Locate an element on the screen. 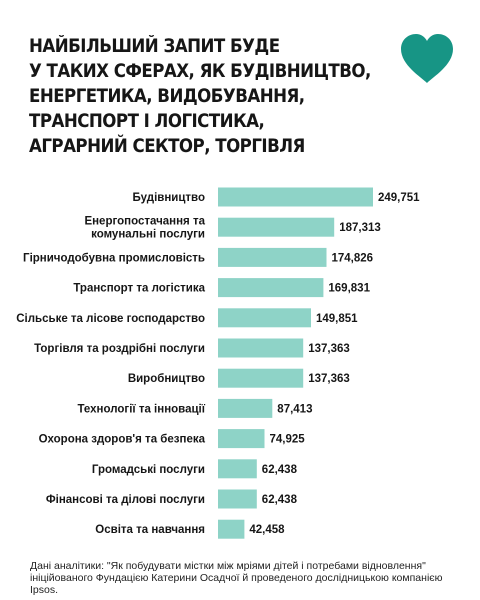  title-line: НАЙБІЛЬШИЙ ЗАПИТ БУДЕ is located at coordinates (154, 46).